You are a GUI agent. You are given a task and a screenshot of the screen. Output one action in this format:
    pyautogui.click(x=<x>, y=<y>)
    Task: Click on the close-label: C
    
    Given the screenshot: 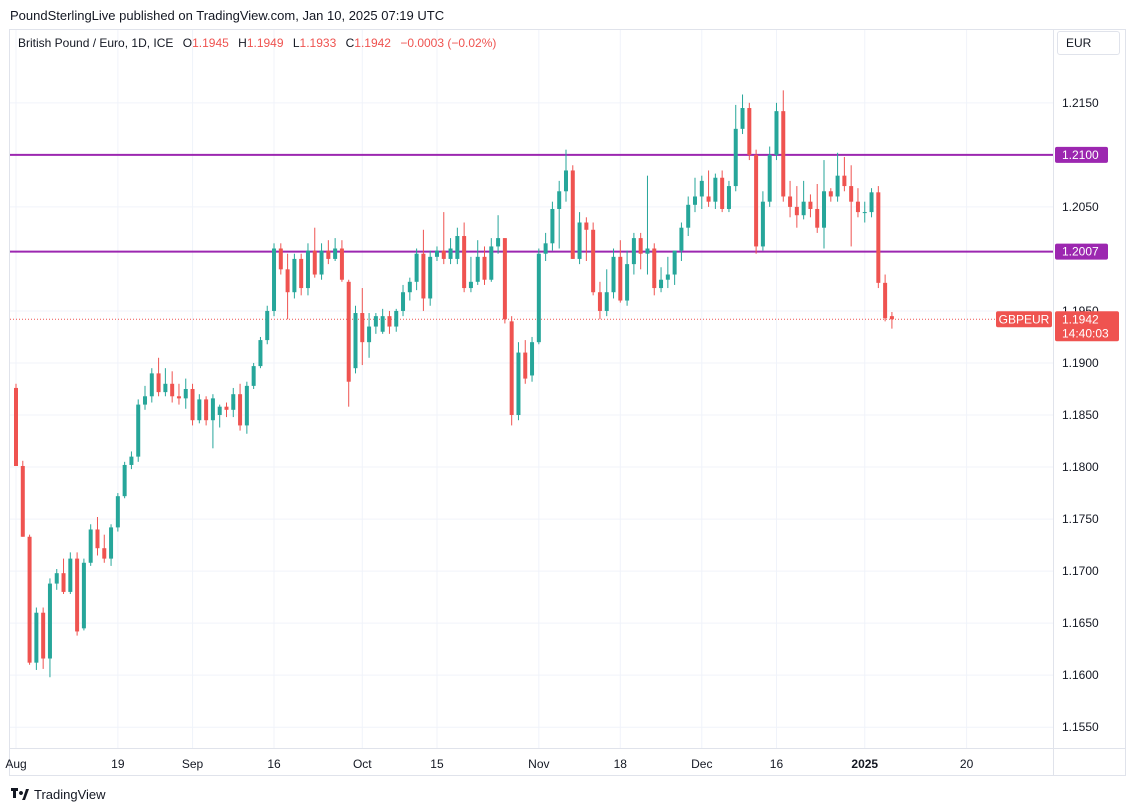 What is the action you would take?
    pyautogui.click(x=350, y=43)
    